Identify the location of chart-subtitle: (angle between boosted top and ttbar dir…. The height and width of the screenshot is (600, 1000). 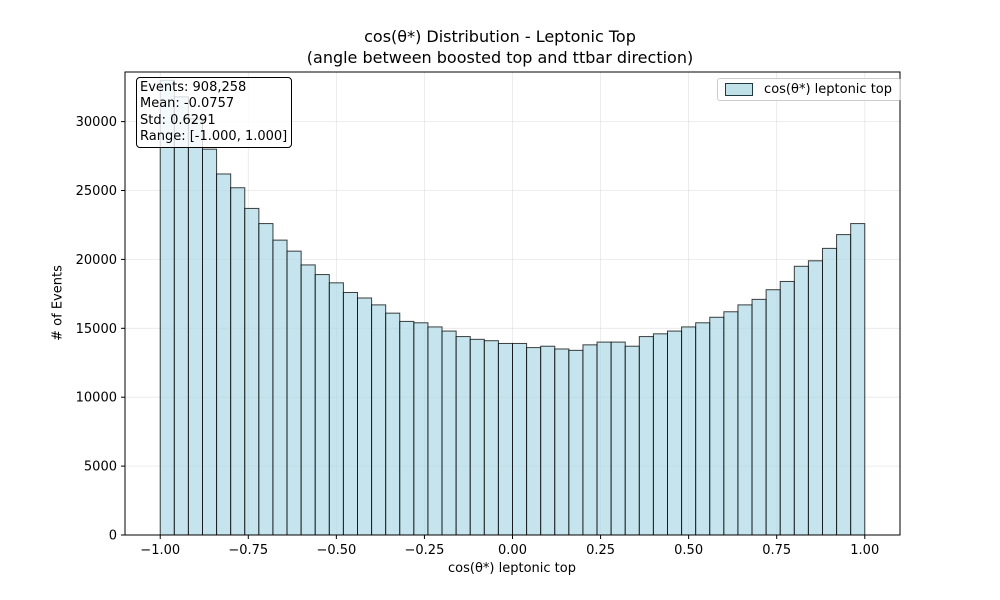
(500, 57).